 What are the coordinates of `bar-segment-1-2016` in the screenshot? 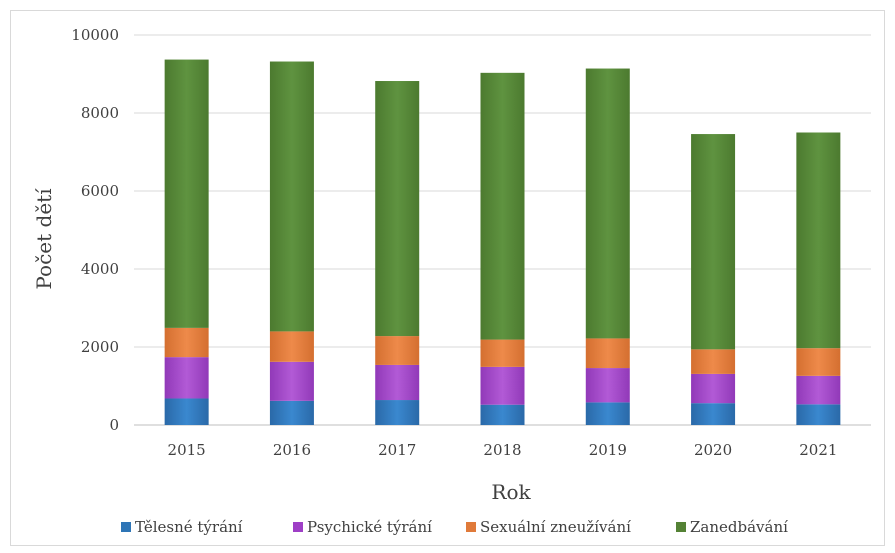 It's located at (291, 381).